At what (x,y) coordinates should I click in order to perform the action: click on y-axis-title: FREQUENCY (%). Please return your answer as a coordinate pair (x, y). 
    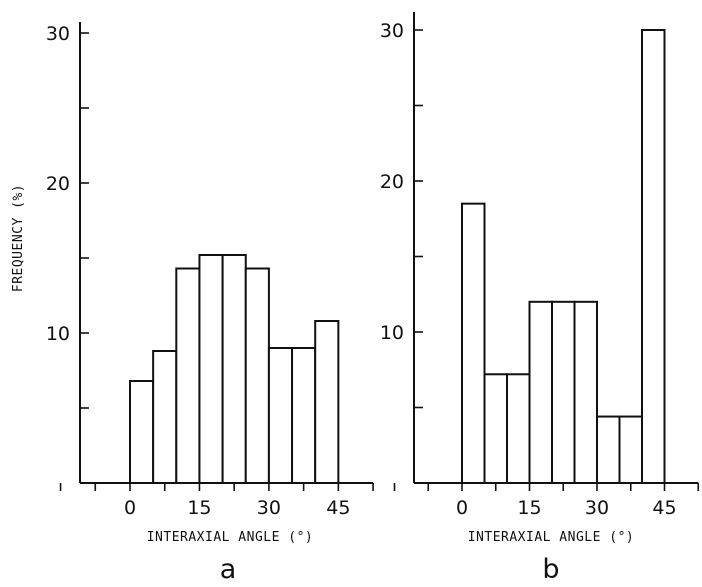
    Looking at the image, I should click on (18, 238).